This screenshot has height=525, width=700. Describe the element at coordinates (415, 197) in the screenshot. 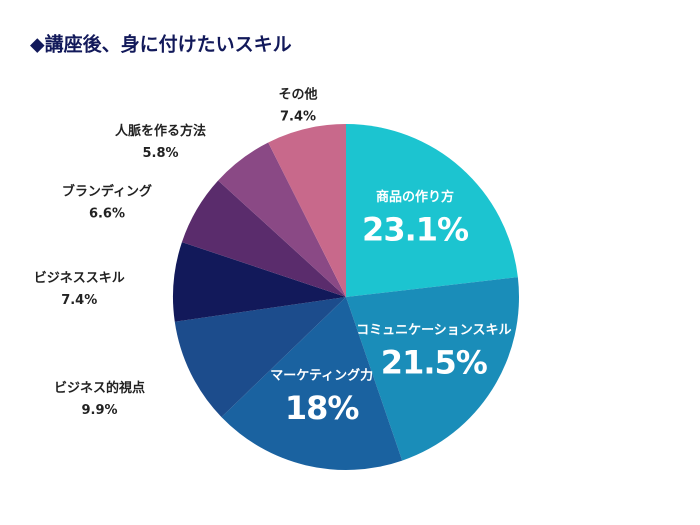

I see `slice-label: 商品の作り方` at that location.